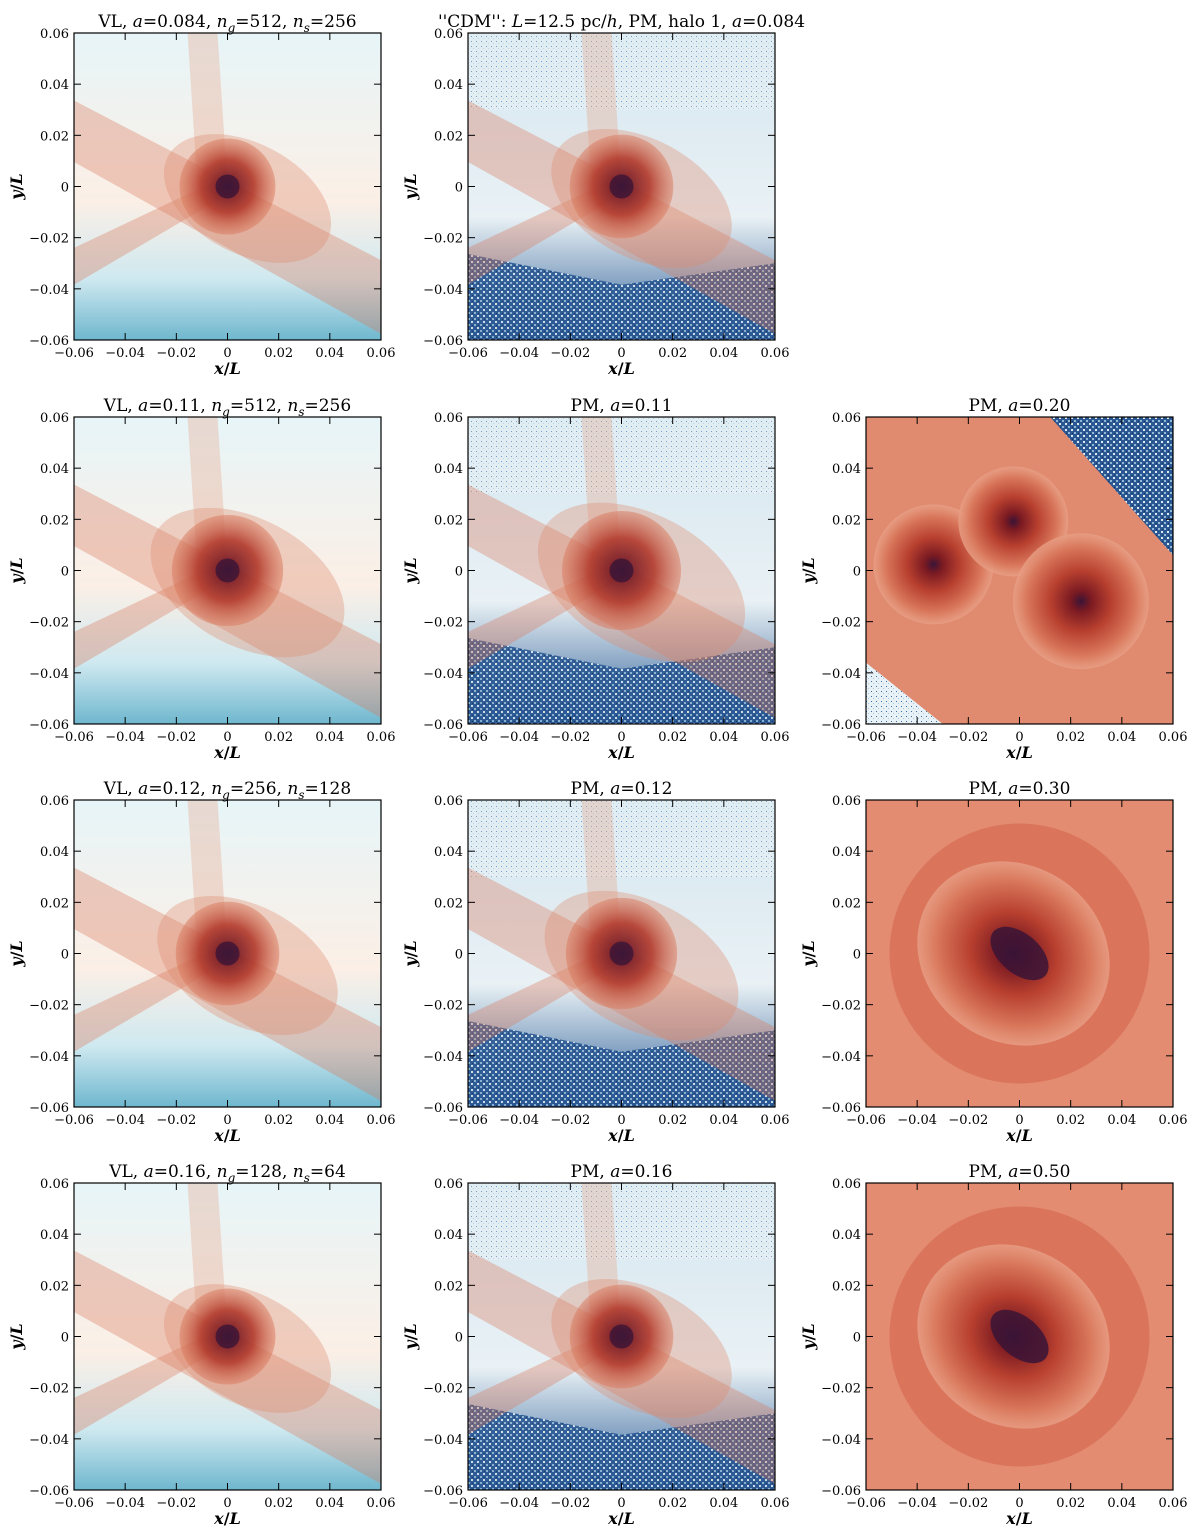  What do you see at coordinates (226, 23) in the screenshot?
I see `panel-title: VL, a=0.084, ng=512, ns=256` at bounding box center [226, 23].